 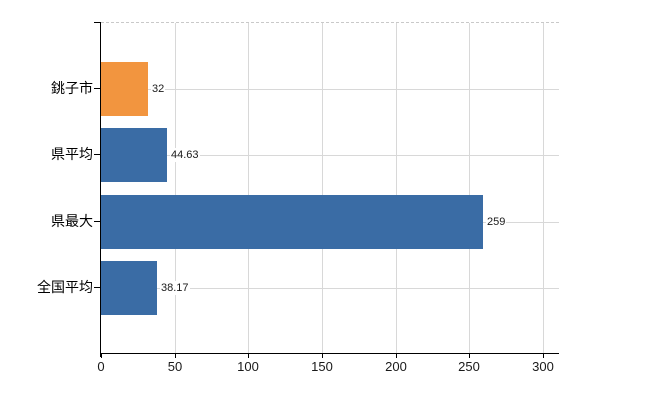 What do you see at coordinates (496, 222) in the screenshot?
I see `bar-value-label: 259` at bounding box center [496, 222].